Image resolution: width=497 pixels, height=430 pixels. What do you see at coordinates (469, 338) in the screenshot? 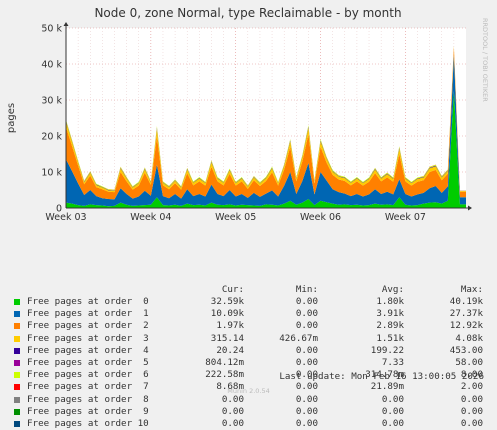
I see `legend-max-value: 4.08k` at bounding box center [469, 338].